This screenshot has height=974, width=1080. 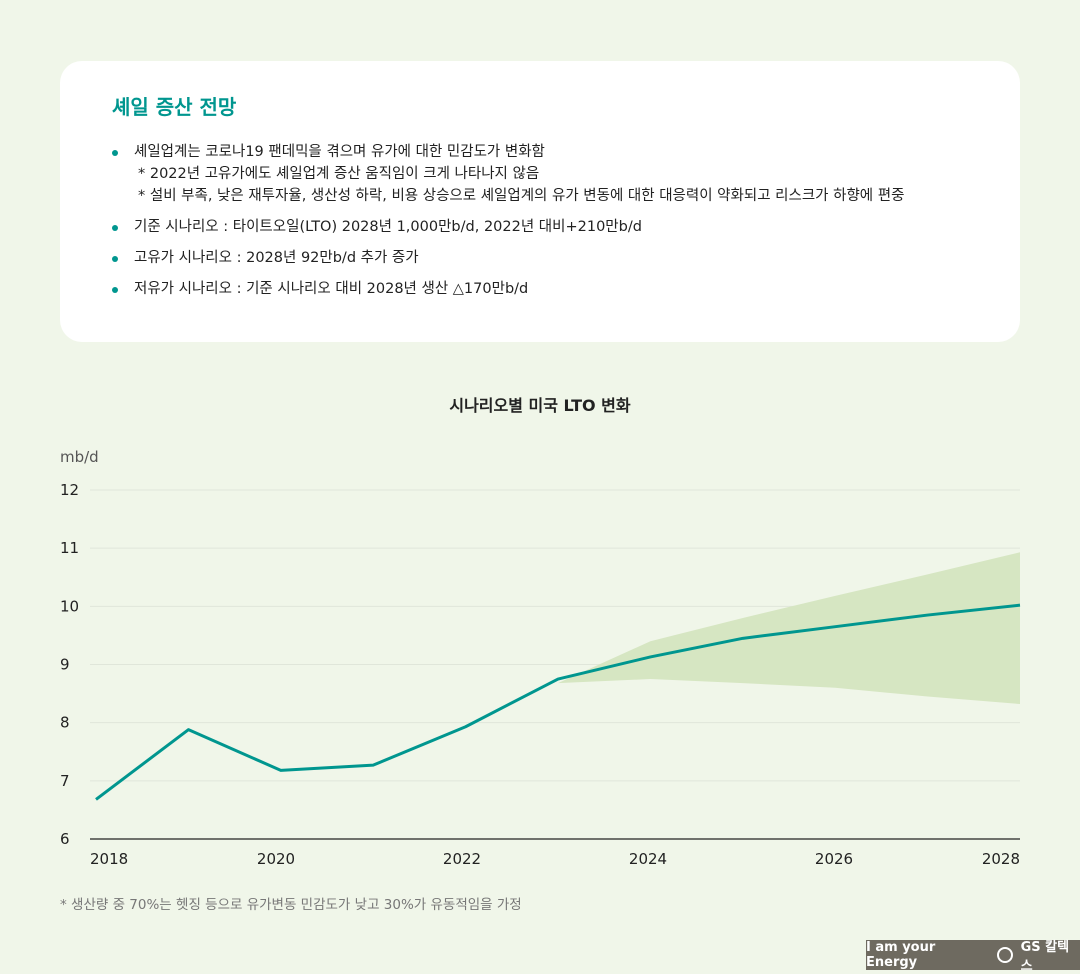 I want to click on scenario-range-band, so click(x=789, y=628).